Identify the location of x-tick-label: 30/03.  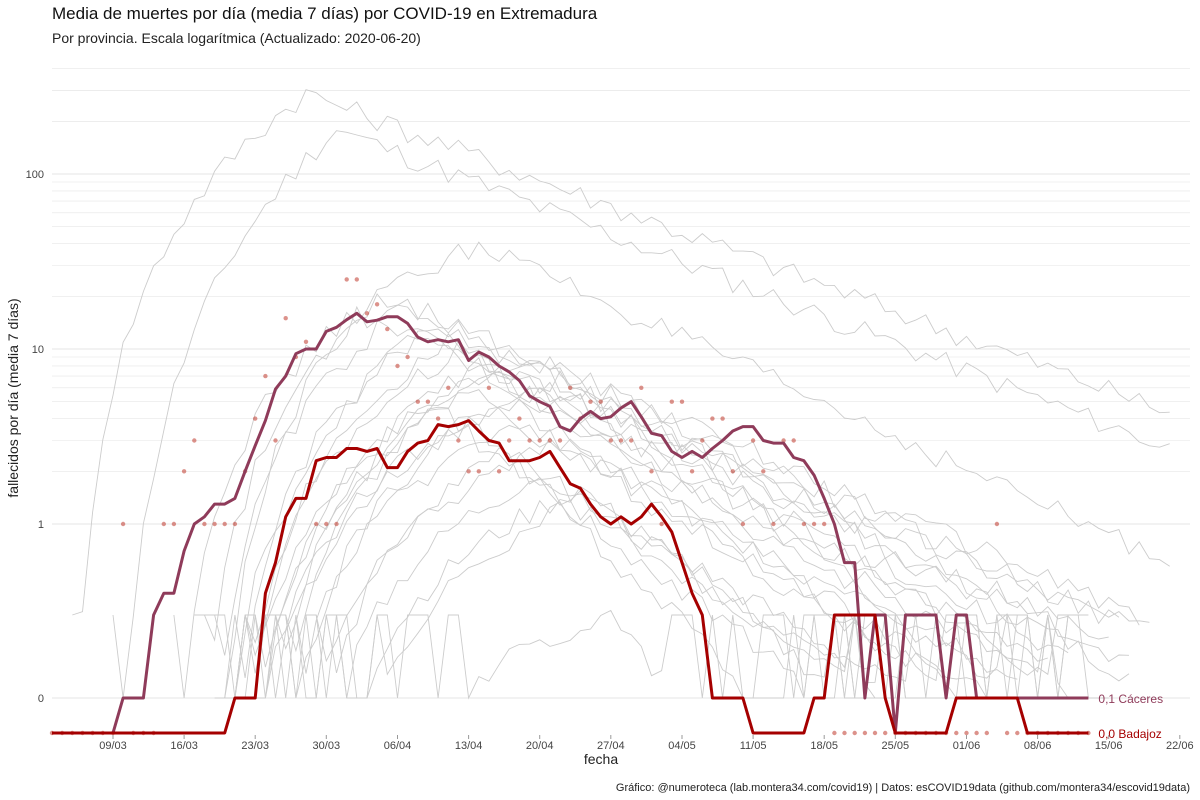
(327, 746).